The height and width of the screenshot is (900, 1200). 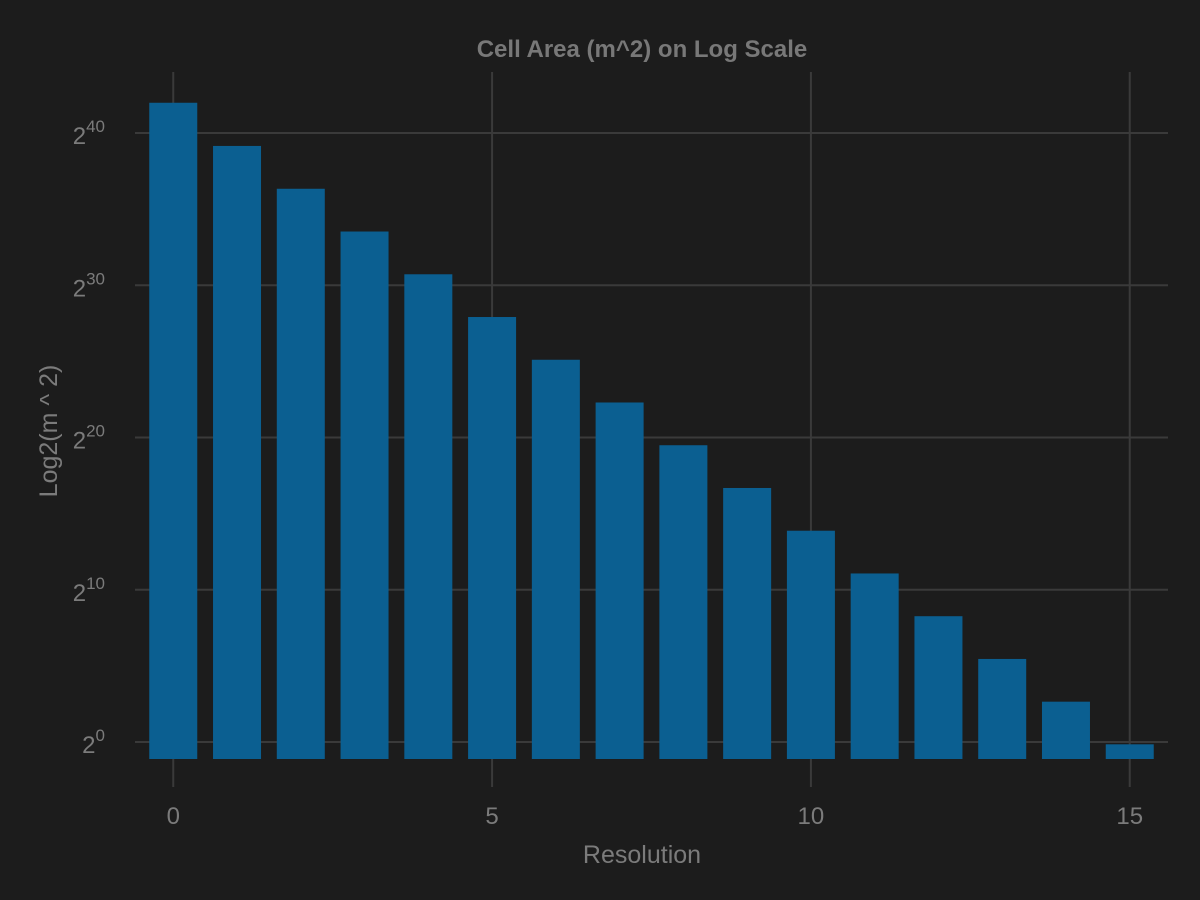 I want to click on x-tick-label: 15, so click(x=1129, y=816).